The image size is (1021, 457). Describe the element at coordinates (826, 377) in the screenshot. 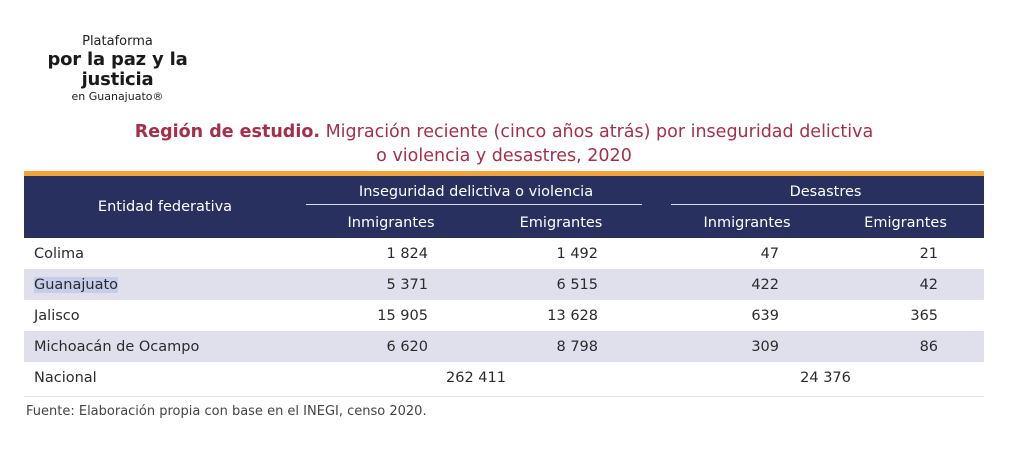

I see `total-disasters: 24 376` at that location.